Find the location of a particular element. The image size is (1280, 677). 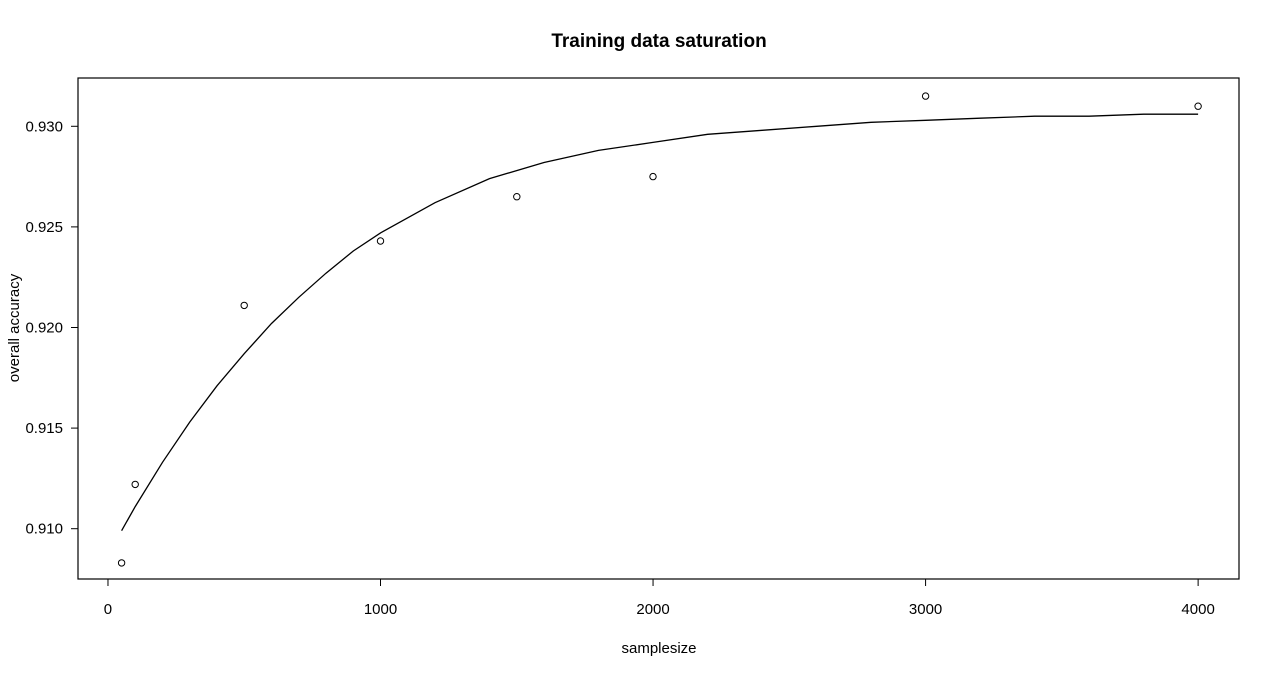

x-axis-label: samplesize is located at coordinates (658, 648).